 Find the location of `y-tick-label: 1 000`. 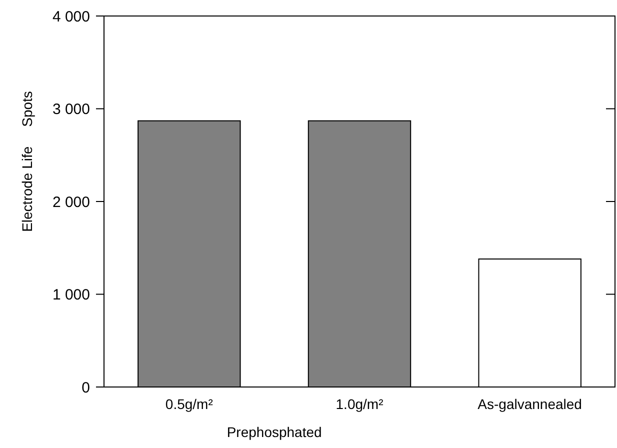

y-tick-label: 1 000 is located at coordinates (71, 295).